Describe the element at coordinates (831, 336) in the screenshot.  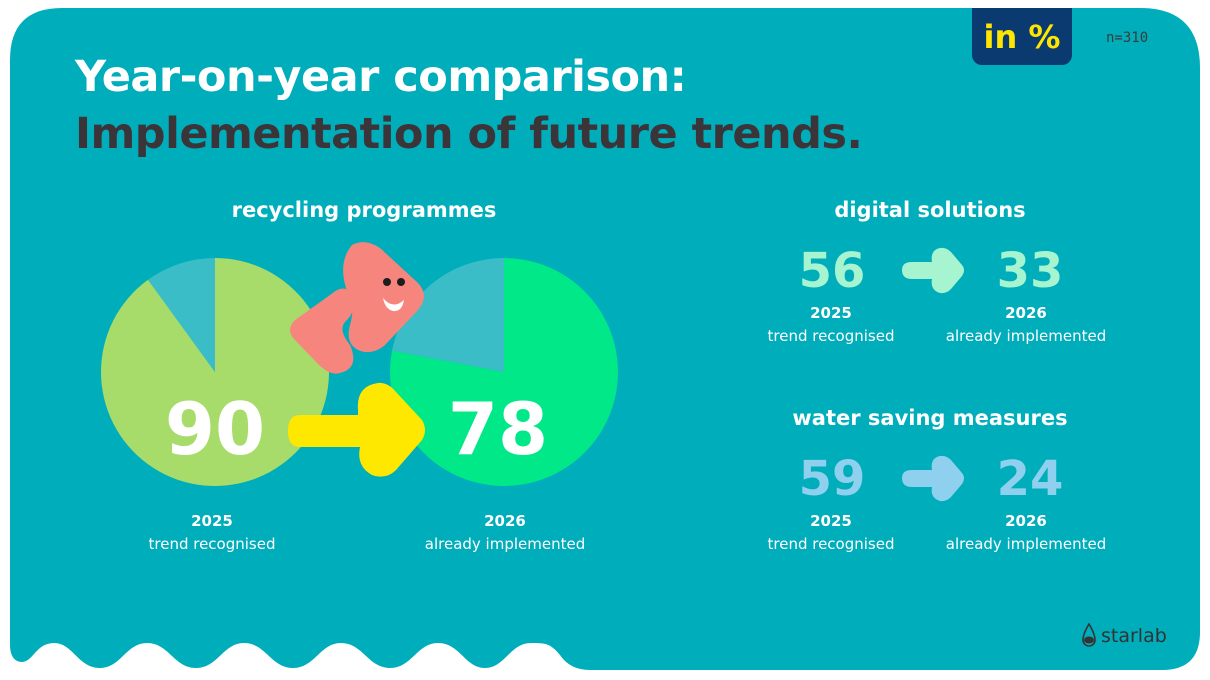
I see `digital-label-2025: trend recognised` at that location.